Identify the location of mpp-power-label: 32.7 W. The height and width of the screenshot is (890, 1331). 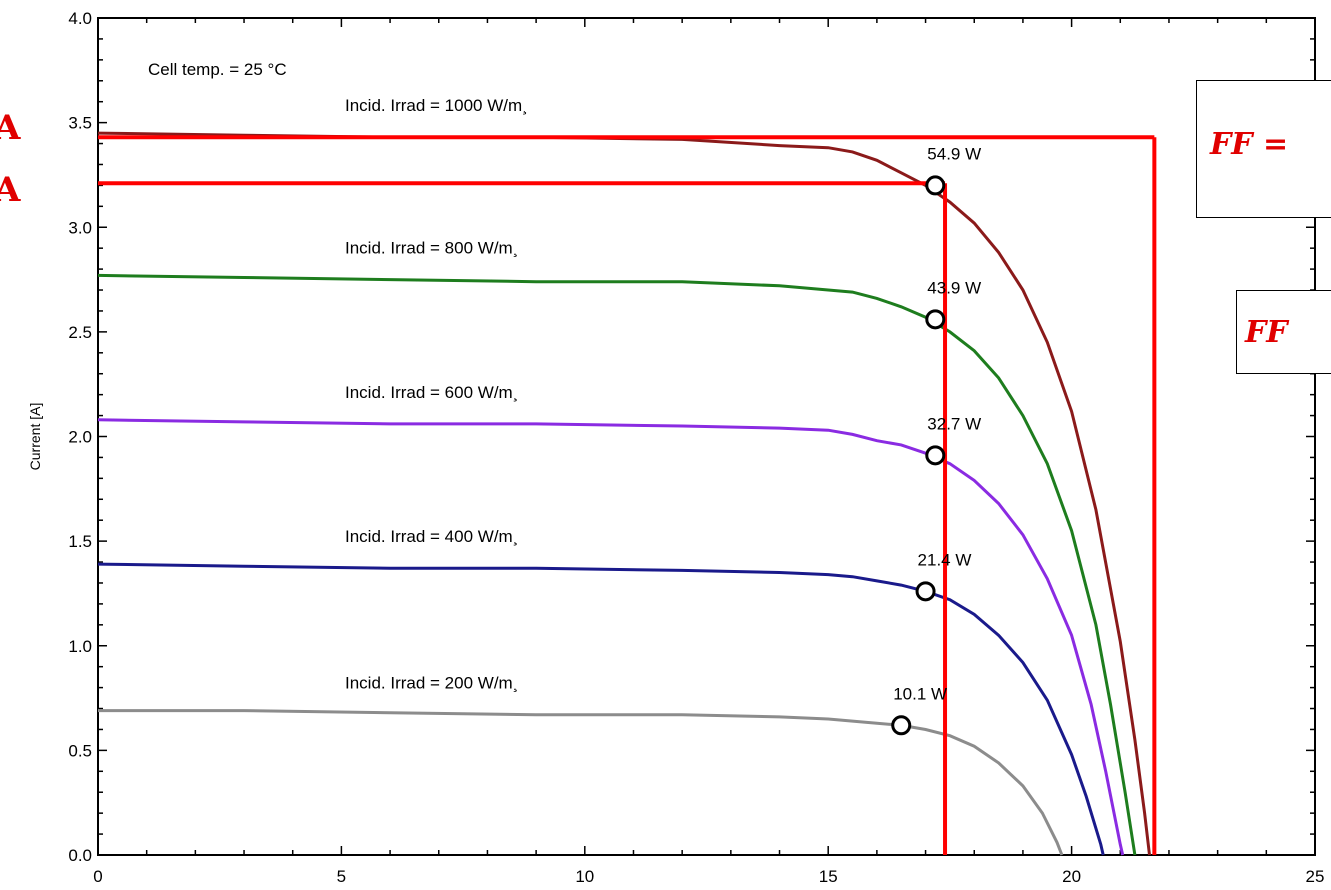
(954, 423).